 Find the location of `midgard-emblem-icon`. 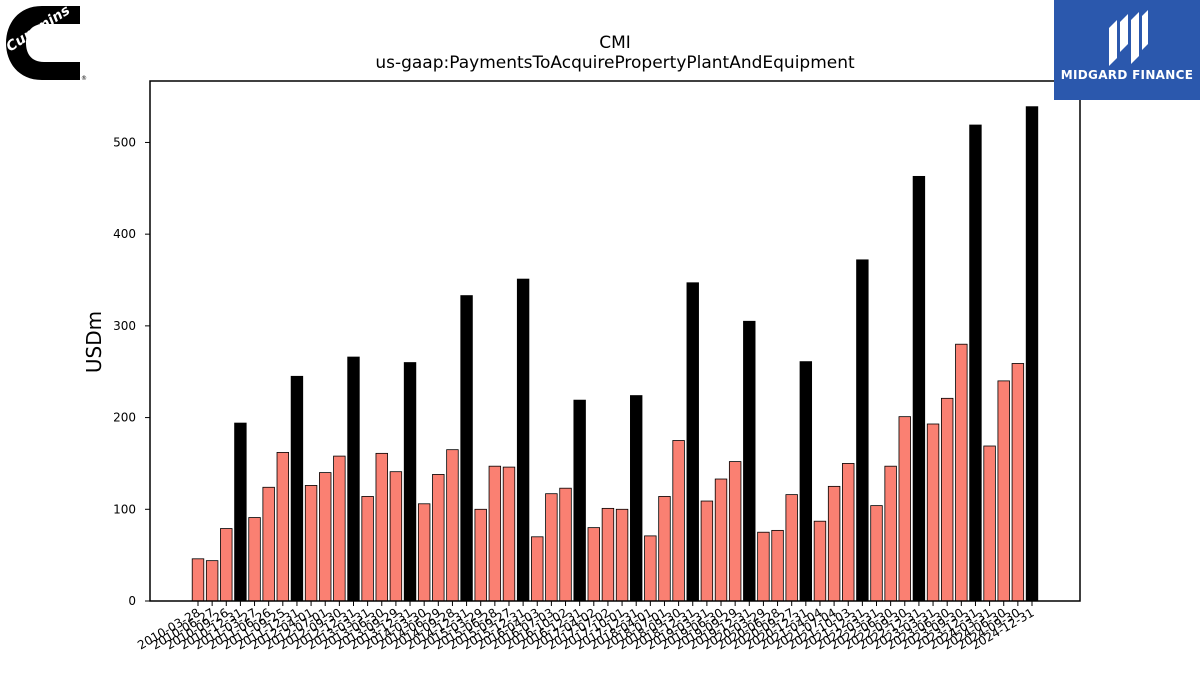

midgard-emblem-icon is located at coordinates (1128, 38).